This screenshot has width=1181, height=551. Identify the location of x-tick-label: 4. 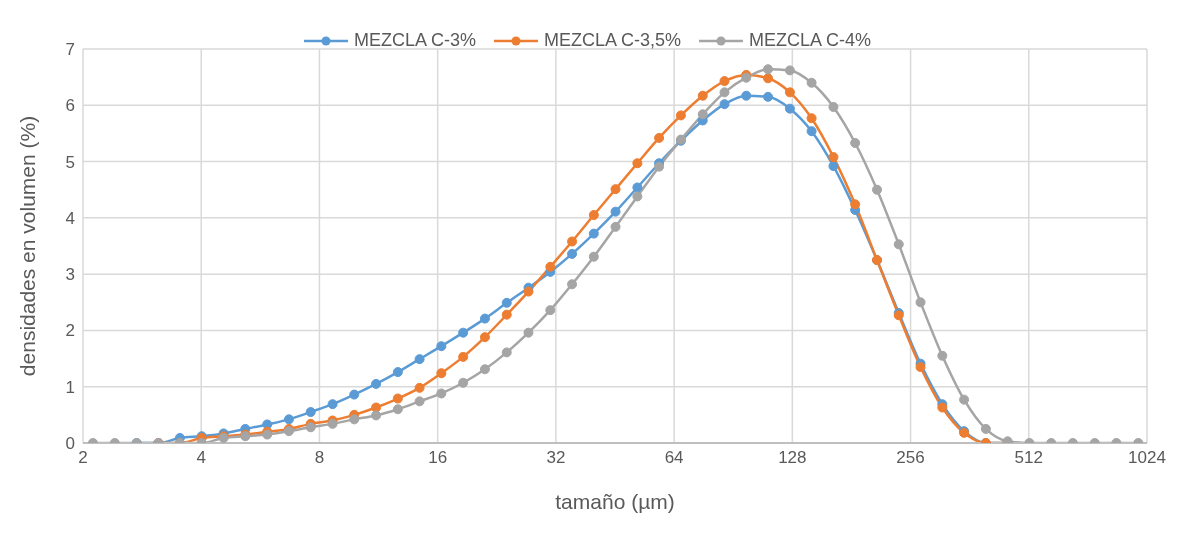
(201, 458).